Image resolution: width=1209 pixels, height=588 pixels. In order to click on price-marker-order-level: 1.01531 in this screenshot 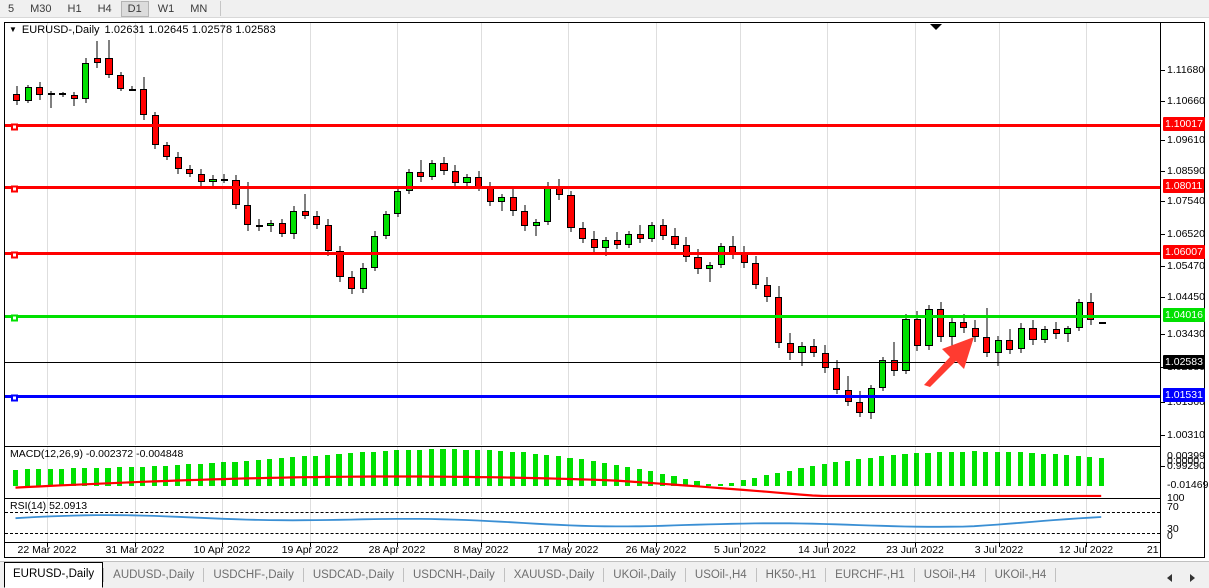, I will do `click(1184, 395)`.